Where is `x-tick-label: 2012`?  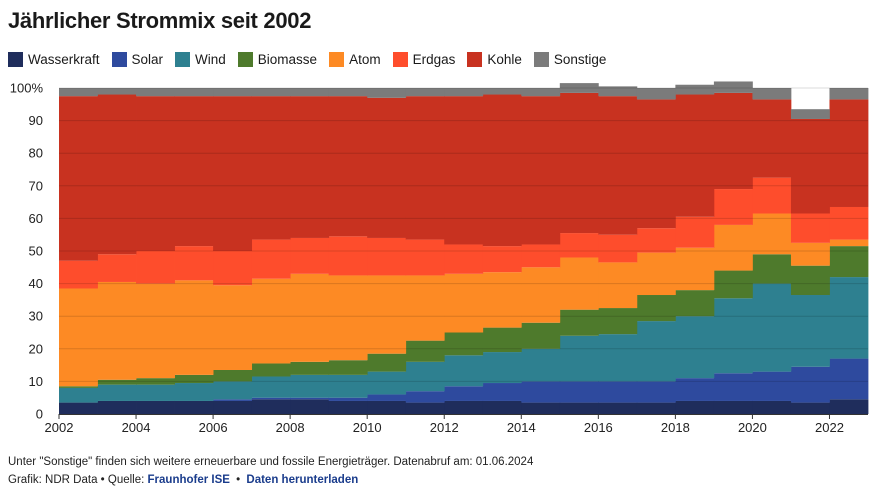
x-tick-label: 2012 is located at coordinates (444, 427).